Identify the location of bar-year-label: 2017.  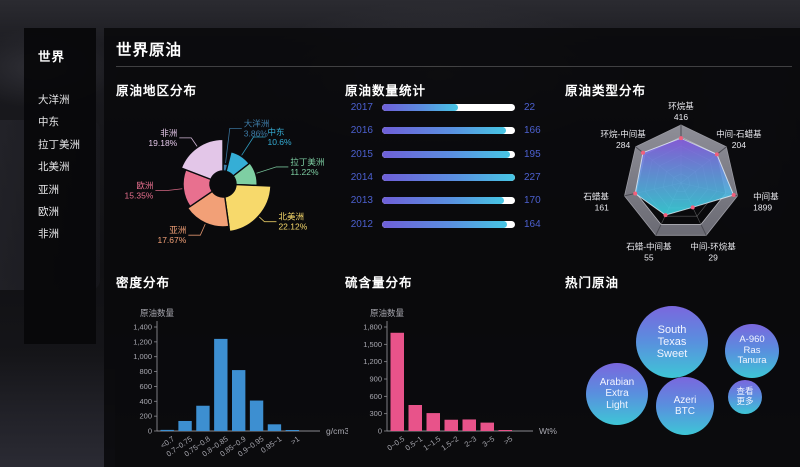
(361, 108).